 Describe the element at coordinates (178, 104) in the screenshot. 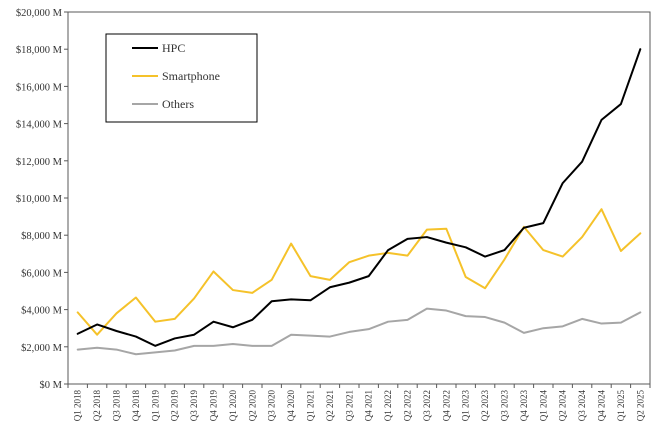

I see `legend-label-others: Others` at that location.